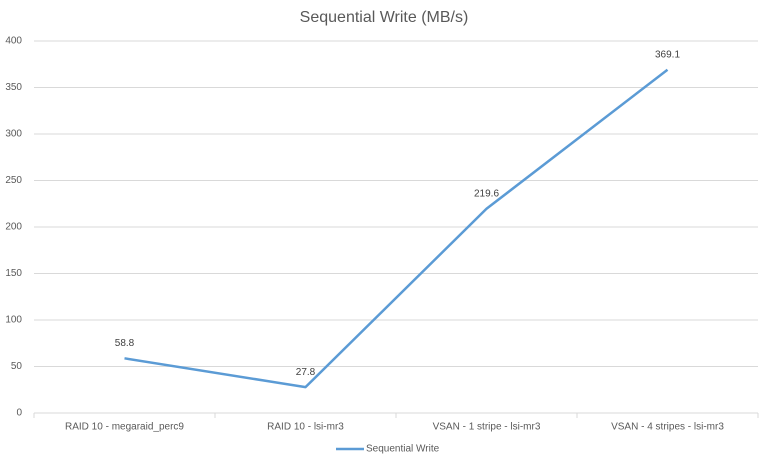  What do you see at coordinates (384, 17) in the screenshot?
I see `chart-title: Sequential Write (MB/s)` at bounding box center [384, 17].